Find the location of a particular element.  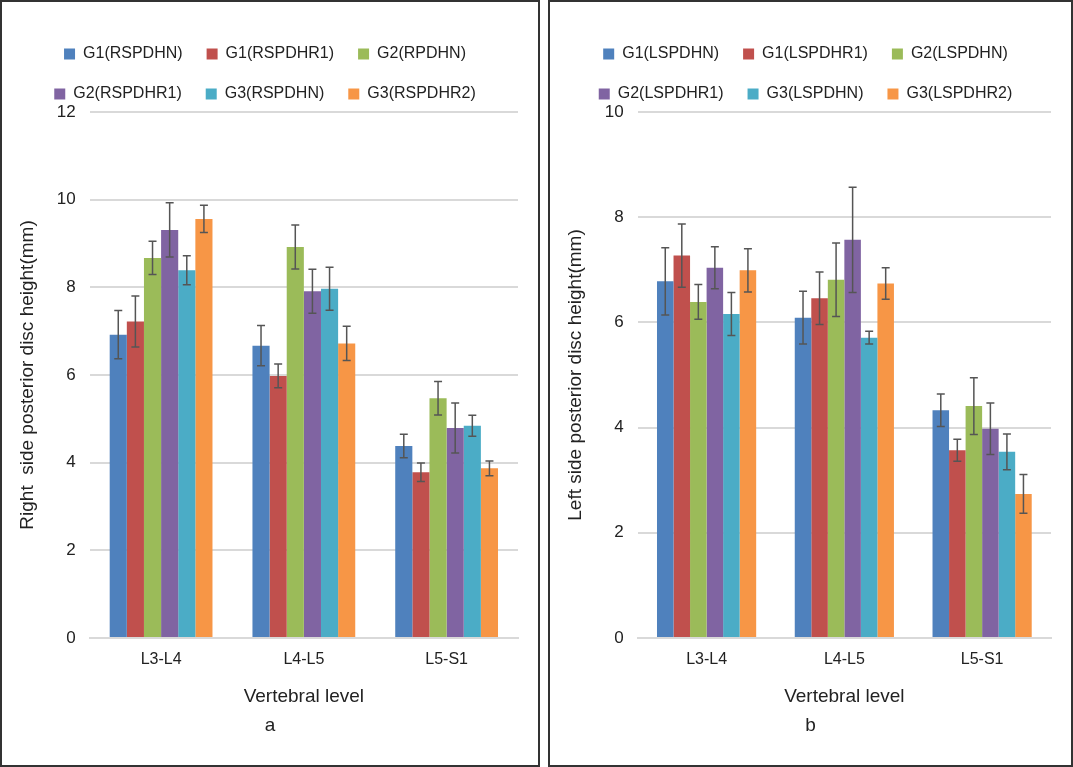

legend-label: G3(RSPDHN) is located at coordinates (274, 93).